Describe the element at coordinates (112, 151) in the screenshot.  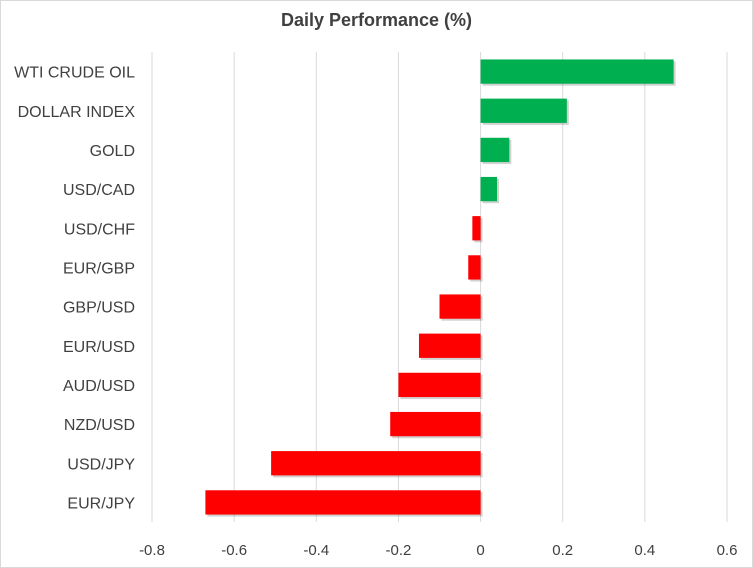
I see `category-label: GOLD` at that location.